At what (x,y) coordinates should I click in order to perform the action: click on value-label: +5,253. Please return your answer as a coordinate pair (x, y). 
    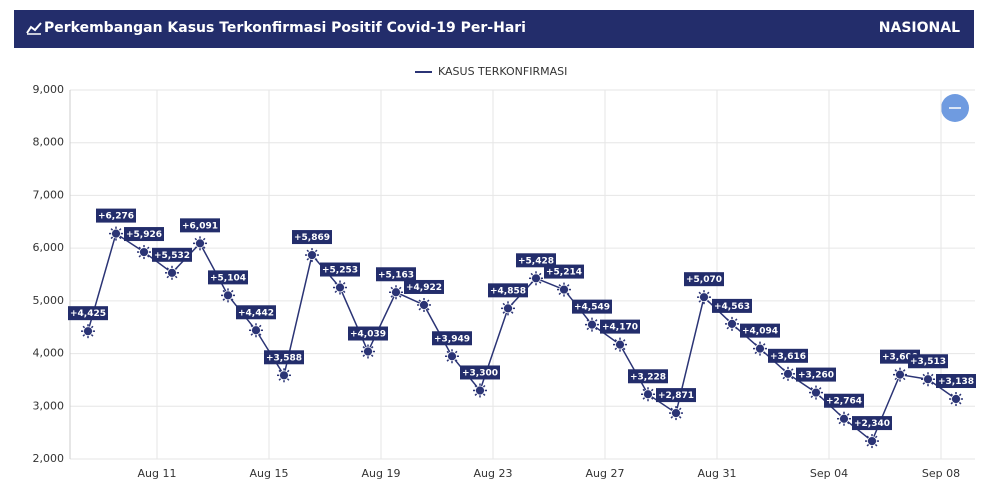
    Looking at the image, I should click on (340, 271).